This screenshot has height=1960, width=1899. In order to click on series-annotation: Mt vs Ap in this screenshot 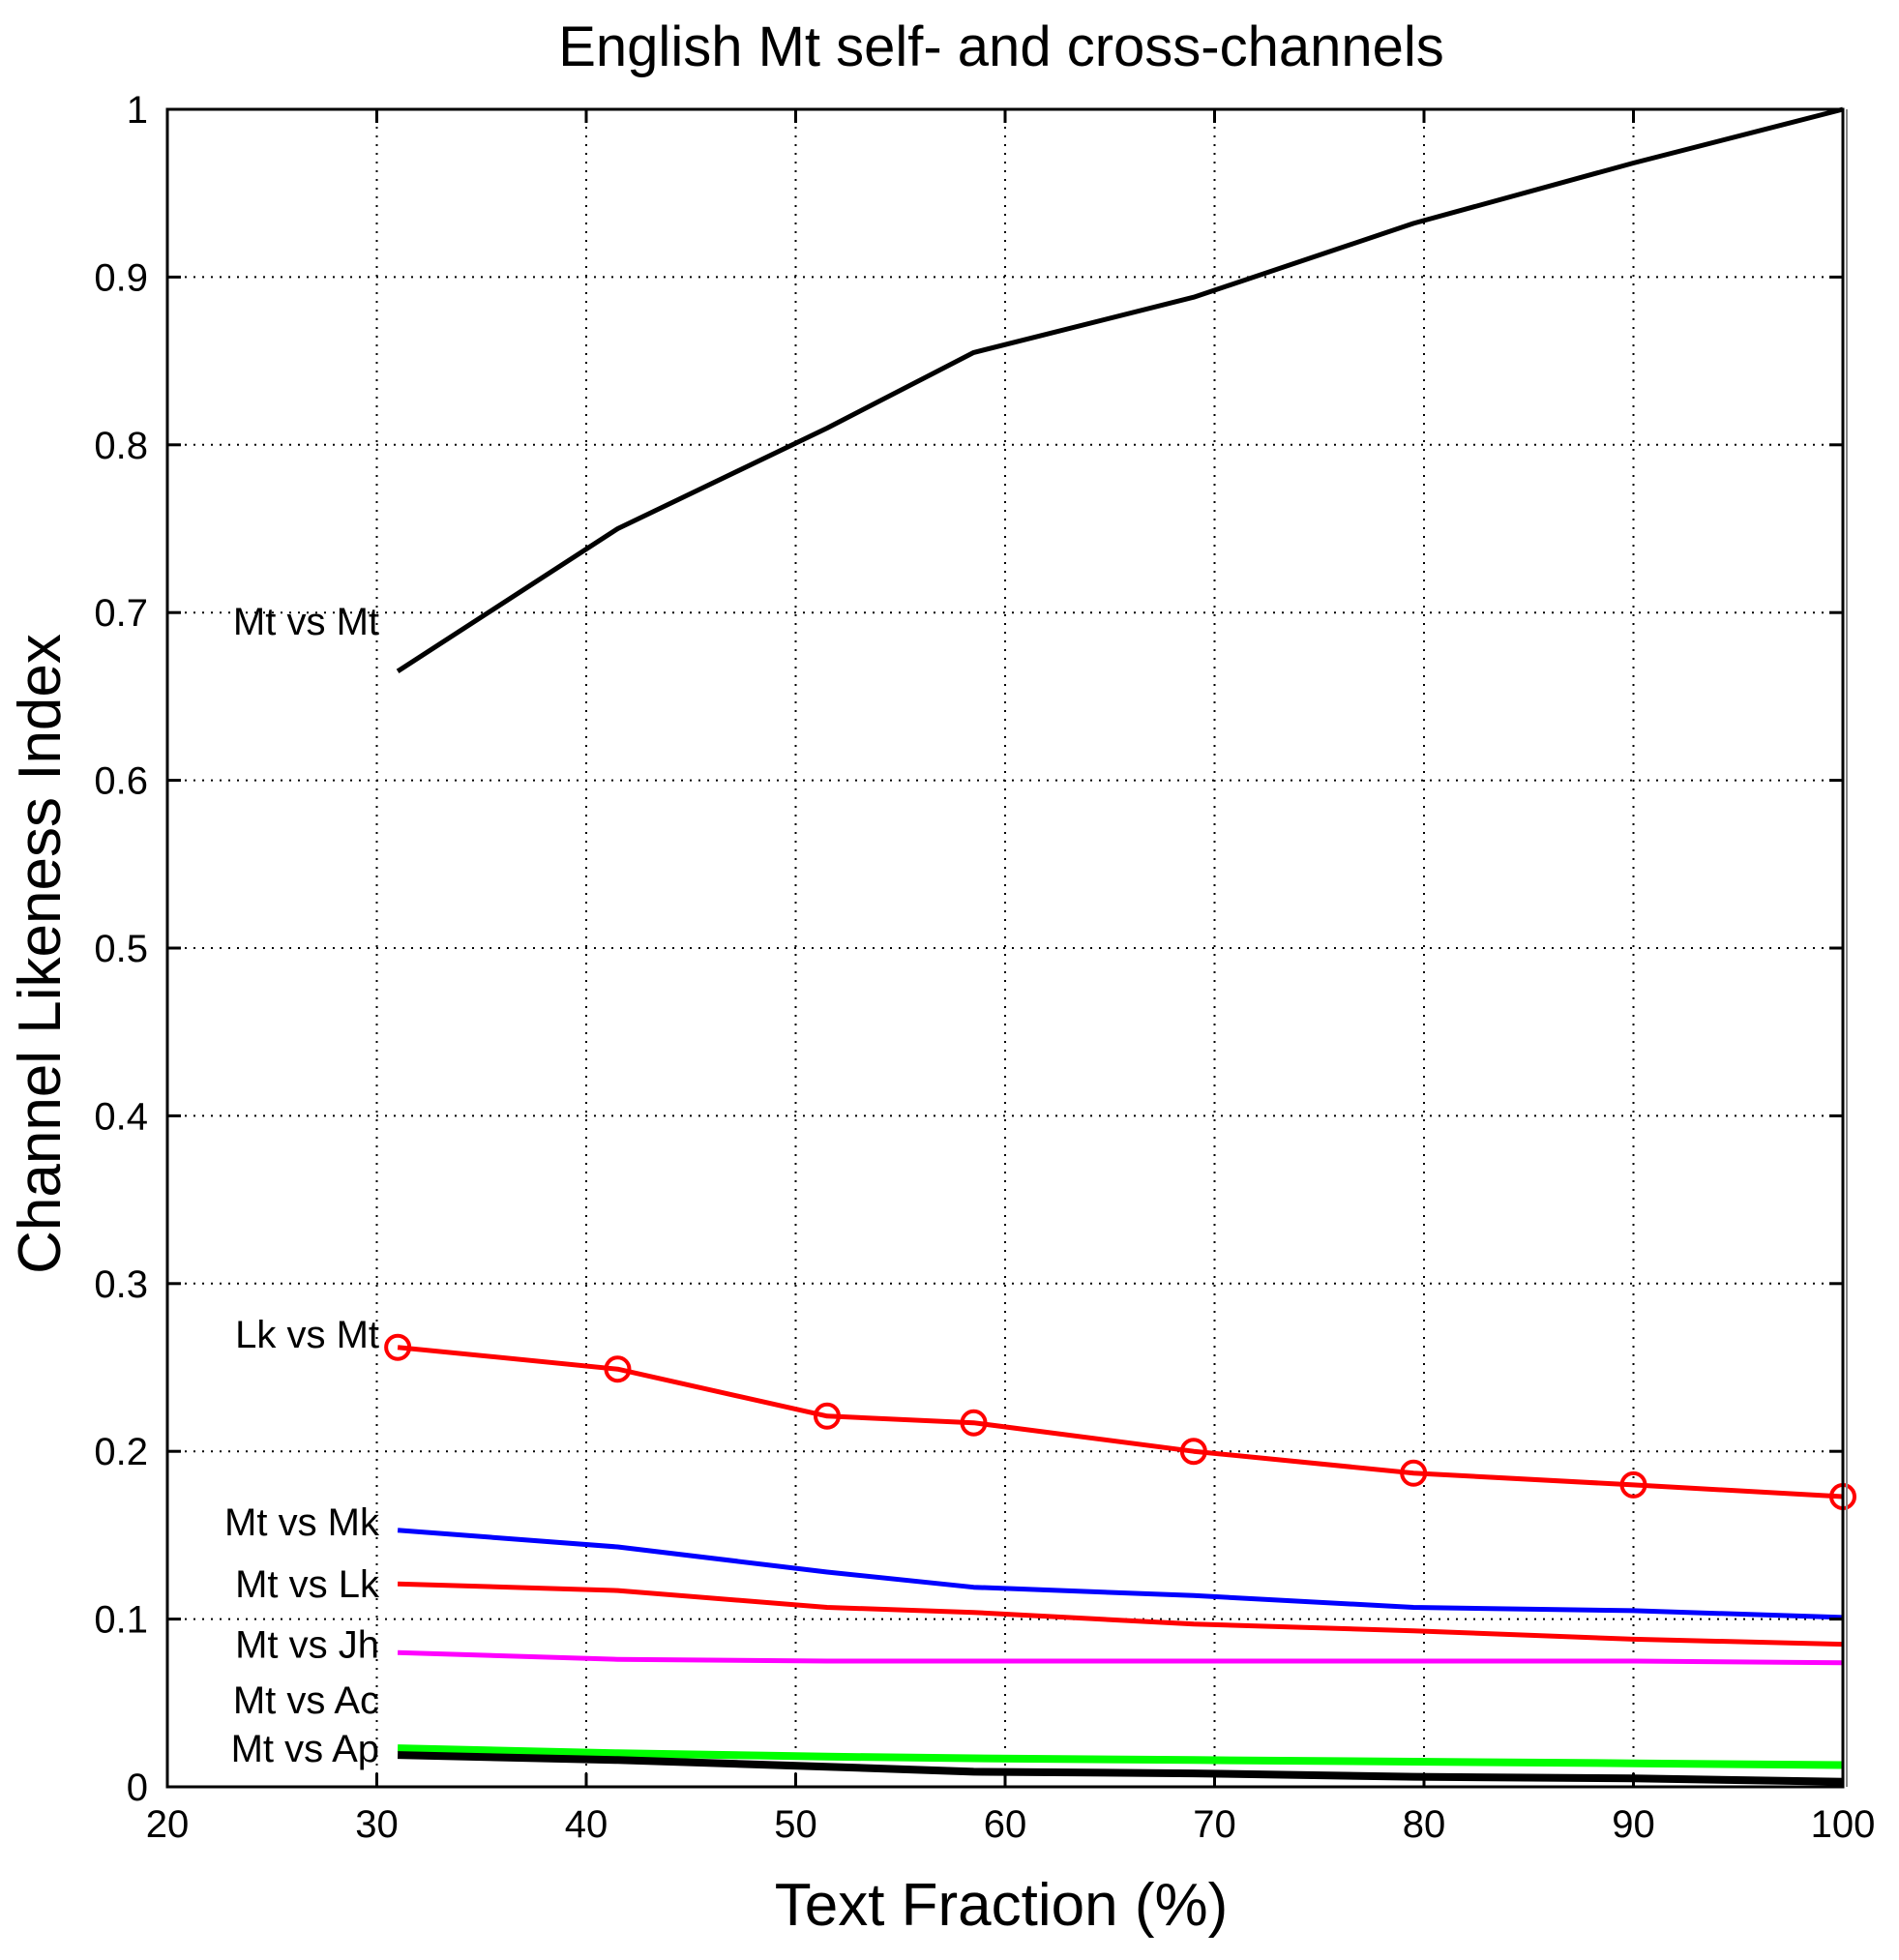, I will do `click(305, 1749)`.